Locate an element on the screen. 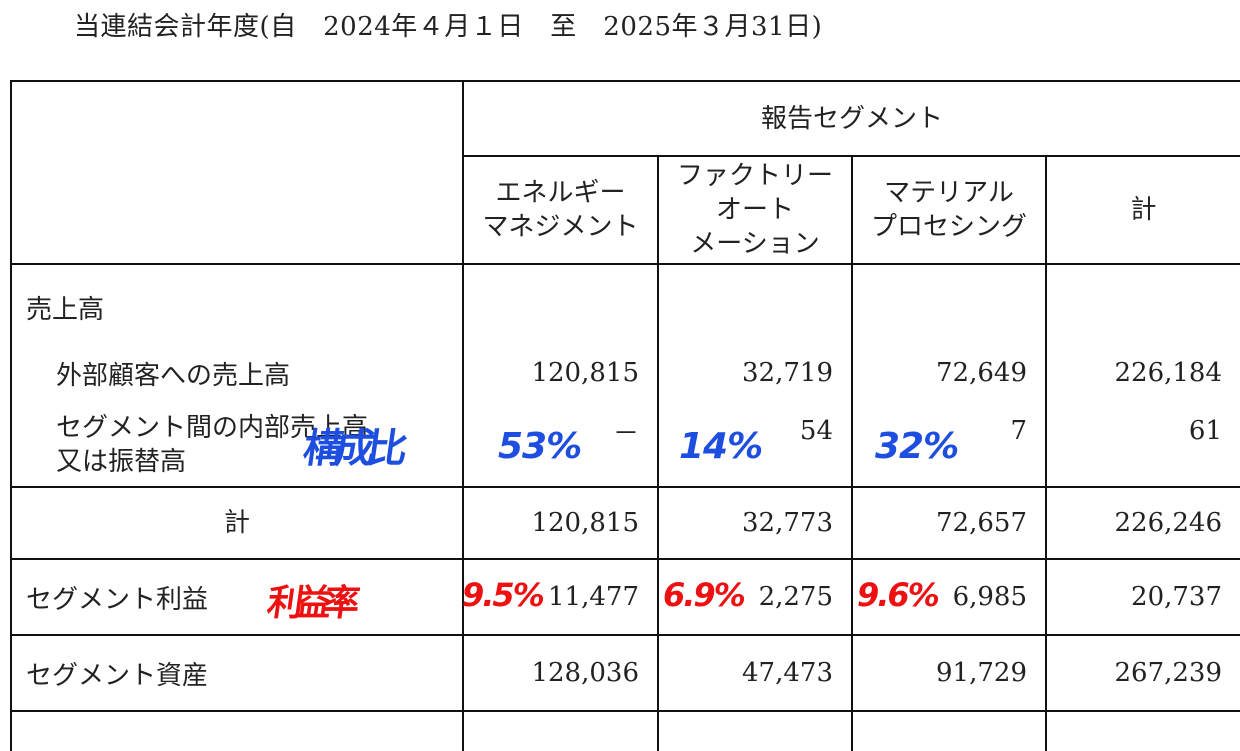  intersegment-value-text: 54 is located at coordinates (816, 431).